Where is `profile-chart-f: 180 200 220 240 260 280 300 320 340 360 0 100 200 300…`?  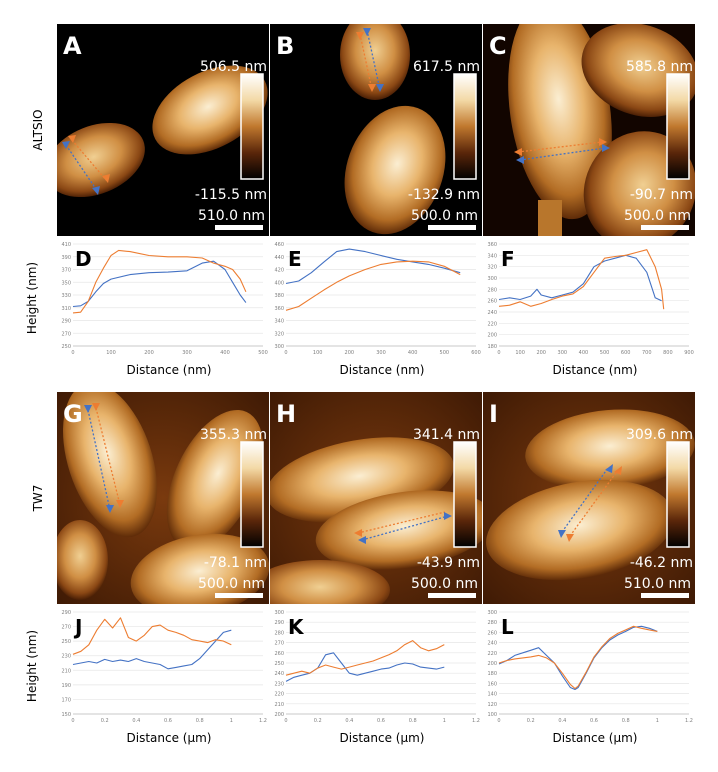
profile-chart-f: 180 200 220 240 260 280 300 320 340 360 0 100 200 300… is located at coordinates (589, 310).